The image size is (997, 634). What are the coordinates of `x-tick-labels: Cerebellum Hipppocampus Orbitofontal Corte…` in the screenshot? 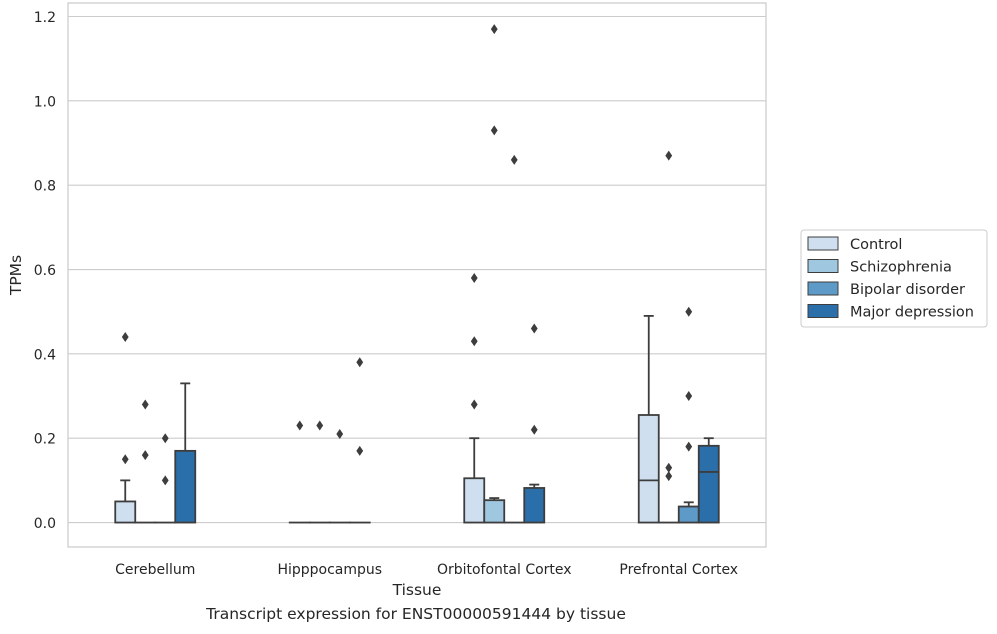 It's located at (426, 570).